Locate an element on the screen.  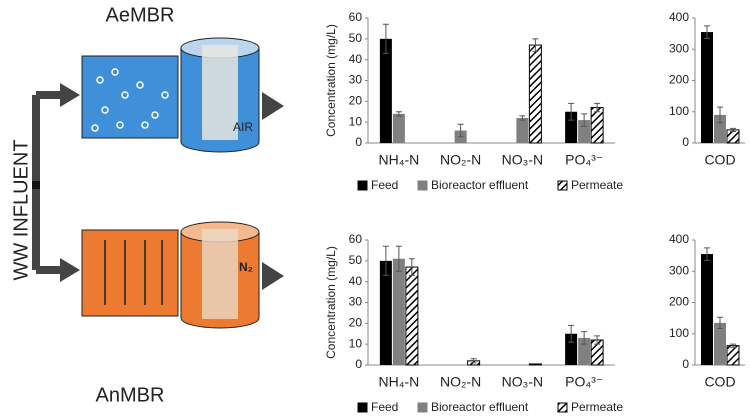
anaerobic-tank is located at coordinates (130, 273).